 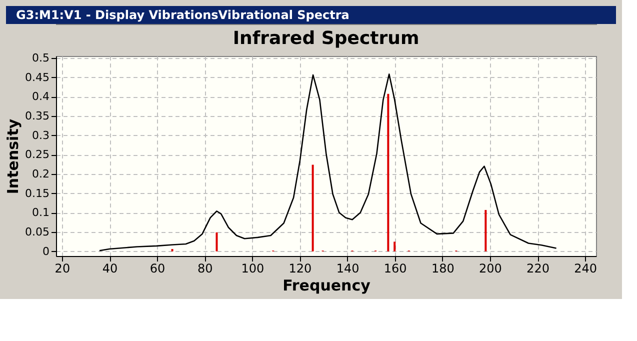 I want to click on y-tick-label: 0.3, so click(x=41, y=135).